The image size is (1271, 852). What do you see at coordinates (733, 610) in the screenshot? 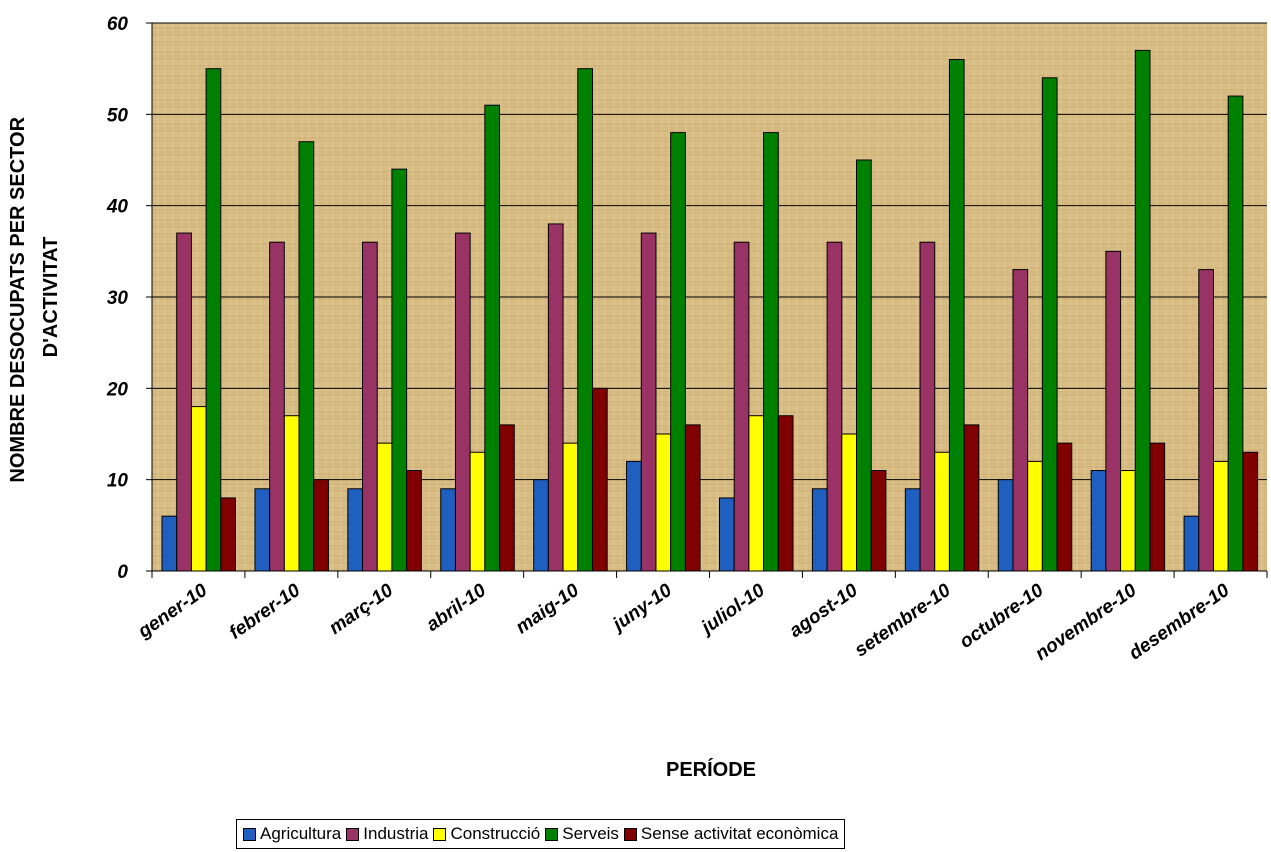
I see `x-tick-label-6: juliol-10` at bounding box center [733, 610].